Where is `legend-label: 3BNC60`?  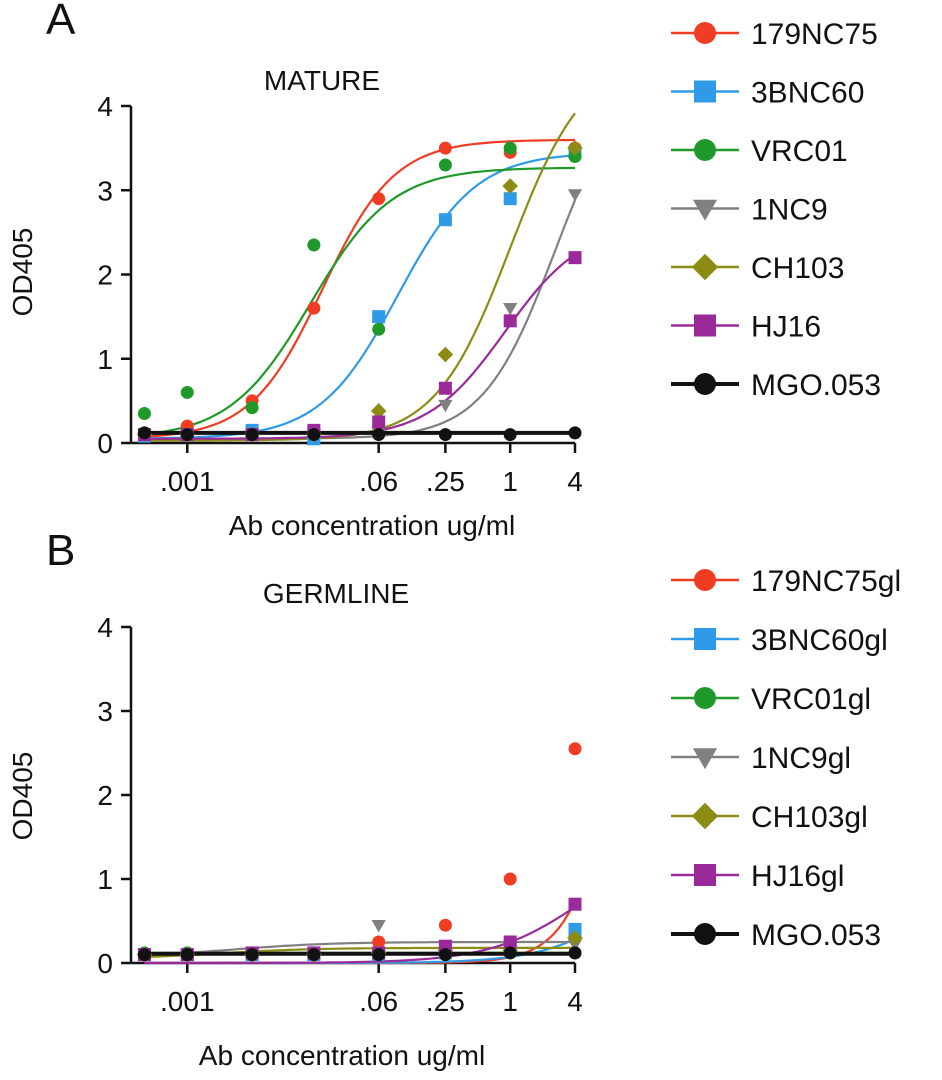 legend-label: 3BNC60 is located at coordinates (807, 93).